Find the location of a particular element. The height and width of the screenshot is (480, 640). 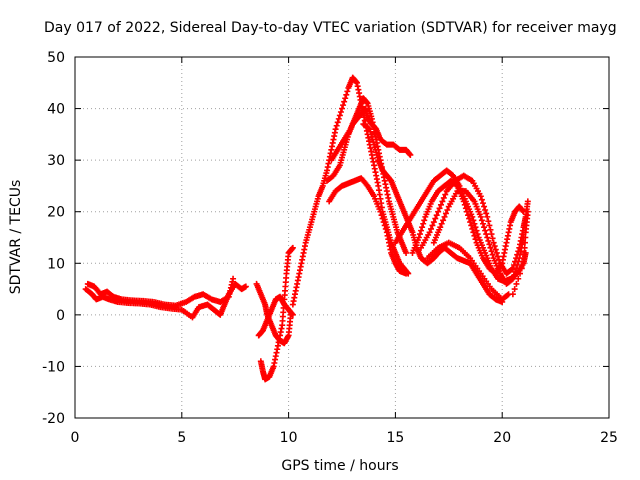

y-tick-label: 50 is located at coordinates (56, 58).